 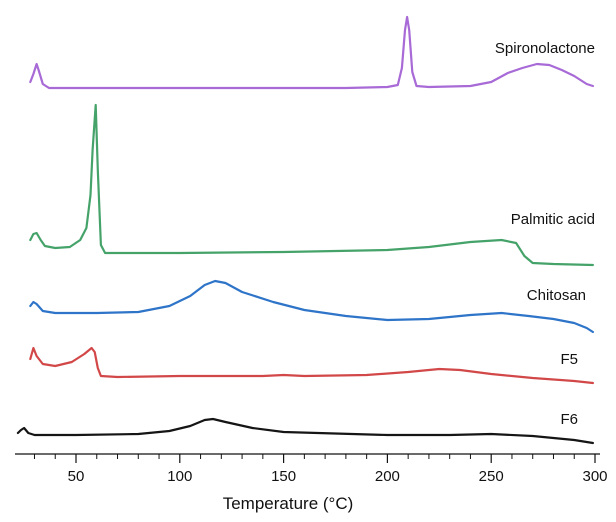 What do you see at coordinates (545, 48) in the screenshot?
I see `series-label-spironolactone: Spironolactone` at bounding box center [545, 48].